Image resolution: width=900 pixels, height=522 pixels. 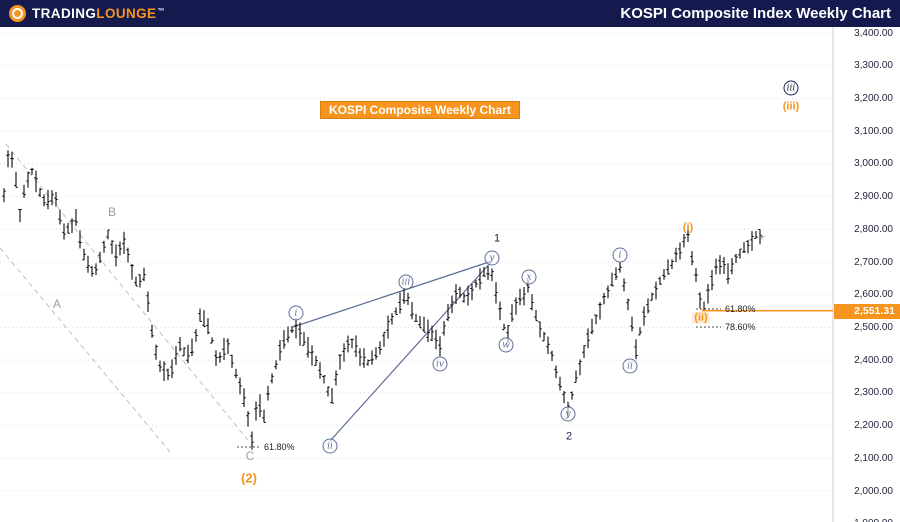 What do you see at coordinates (17, 13) in the screenshot?
I see `tradinglounge-logo-icon` at bounding box center [17, 13].